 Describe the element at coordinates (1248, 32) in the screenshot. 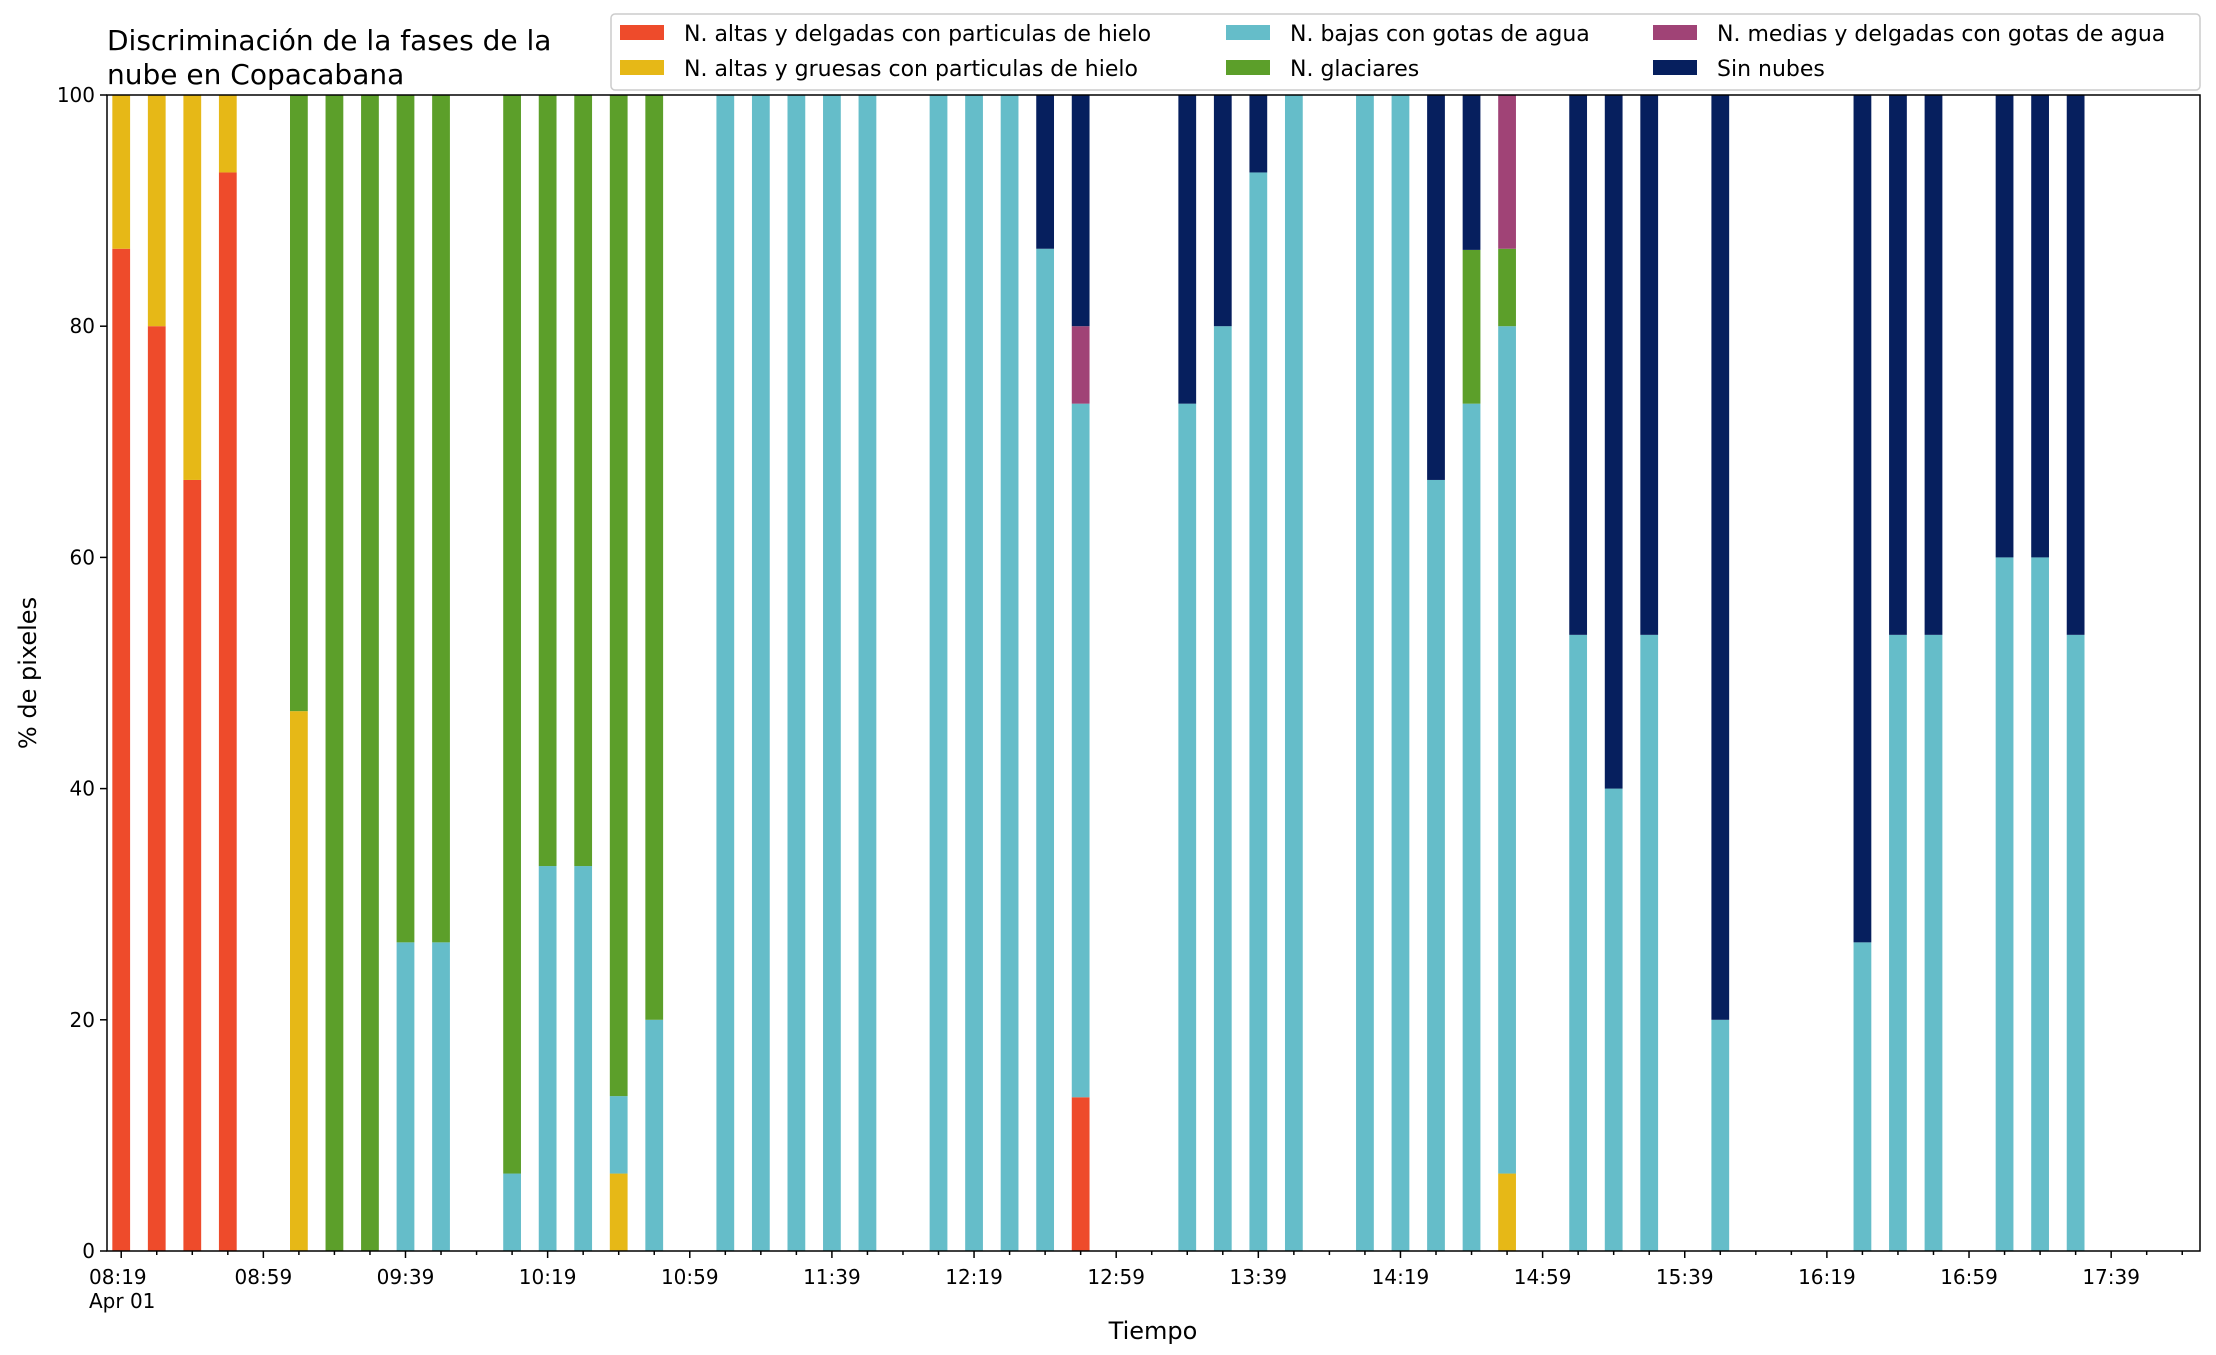

I see `legend-swatch-bajas-agua` at that location.